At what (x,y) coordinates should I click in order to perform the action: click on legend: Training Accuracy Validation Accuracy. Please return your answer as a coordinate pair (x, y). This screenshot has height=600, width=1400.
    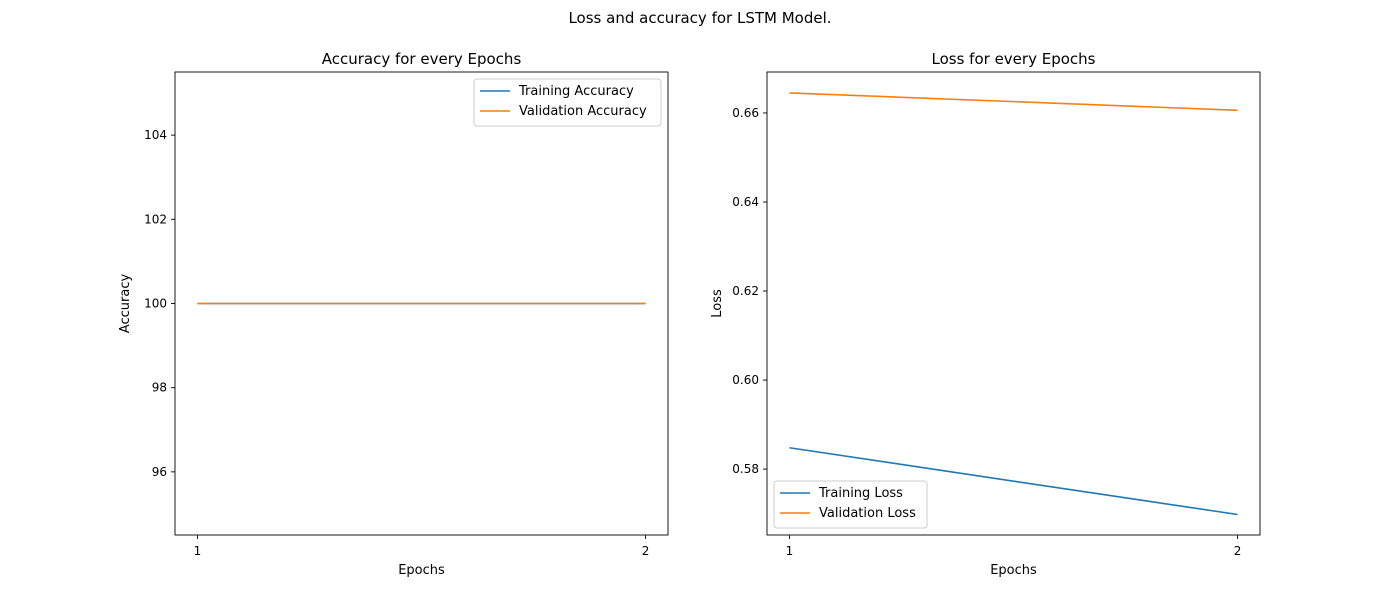
    Looking at the image, I should click on (567, 102).